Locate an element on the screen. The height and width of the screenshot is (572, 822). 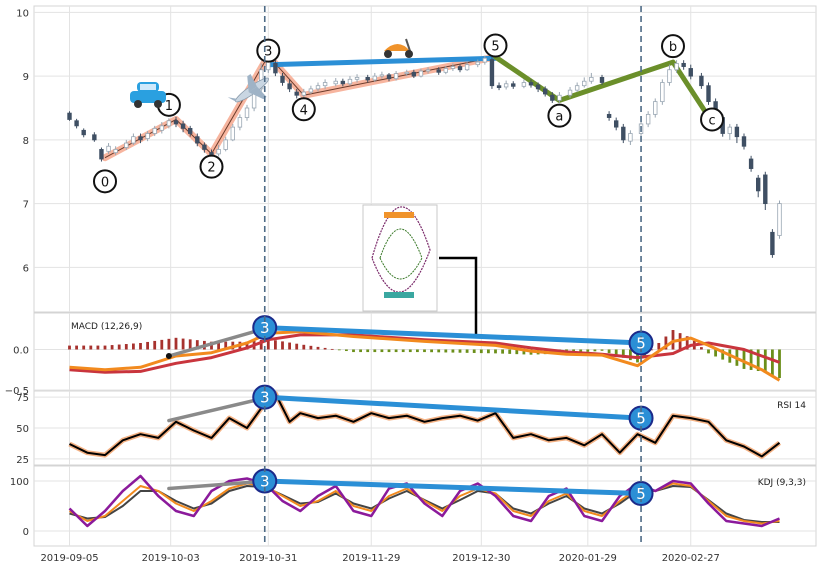
macd-wave-marker-5: 5 is located at coordinates (641, 343).